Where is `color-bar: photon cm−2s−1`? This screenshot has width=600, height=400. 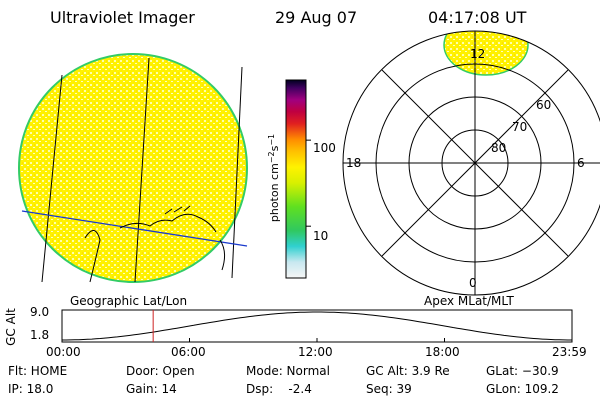 color-bar: photon cm−2s−1 is located at coordinates (289, 179).